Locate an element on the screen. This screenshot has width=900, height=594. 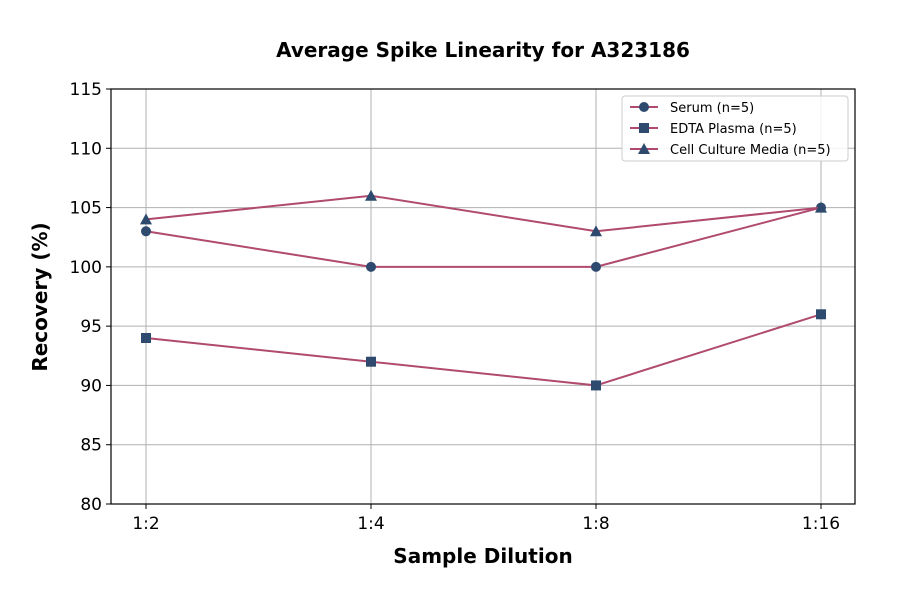
legend-label: EDTA Plasma (n=5) is located at coordinates (733, 129).